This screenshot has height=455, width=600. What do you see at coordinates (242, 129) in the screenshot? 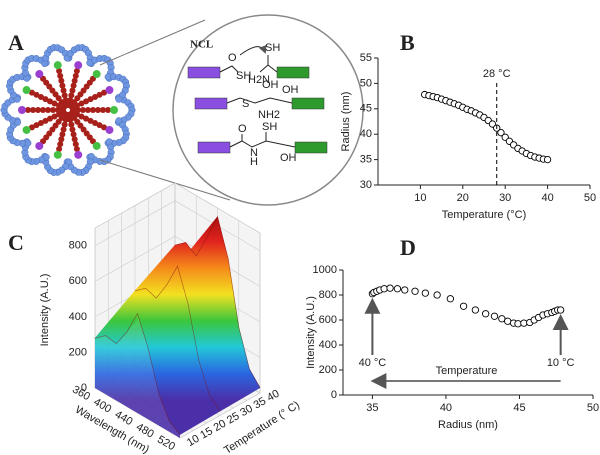
I see `atom: O` at bounding box center [242, 129].